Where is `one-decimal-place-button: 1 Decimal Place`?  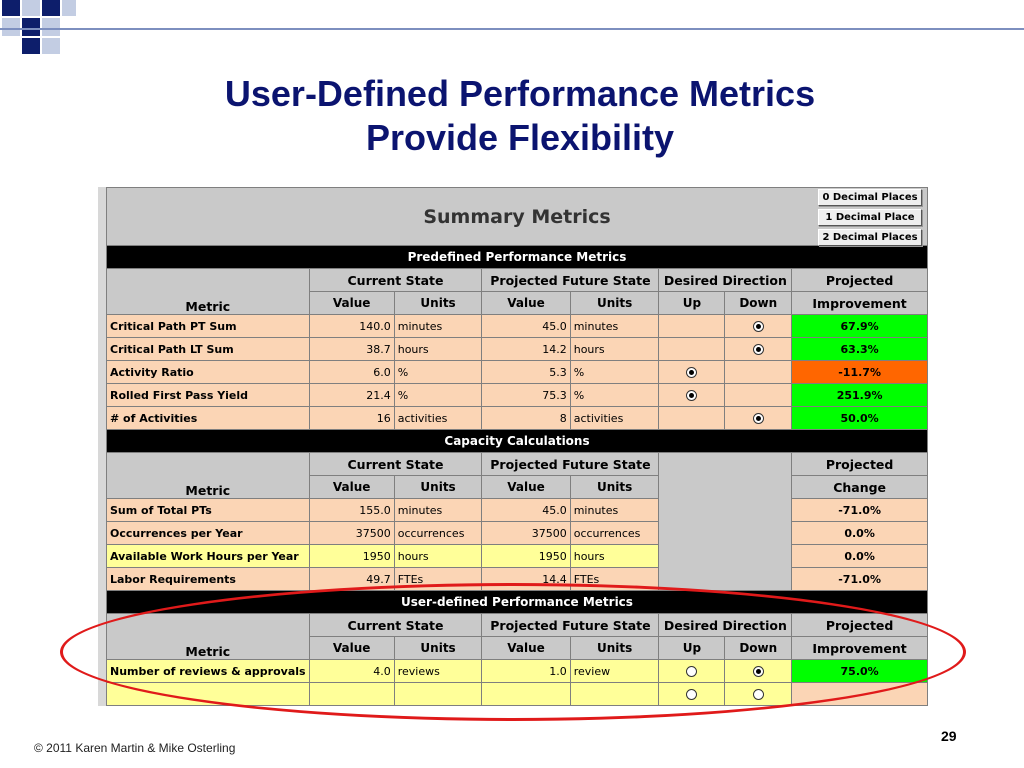
one-decimal-place-button: 1 Decimal Place is located at coordinates (870, 217).